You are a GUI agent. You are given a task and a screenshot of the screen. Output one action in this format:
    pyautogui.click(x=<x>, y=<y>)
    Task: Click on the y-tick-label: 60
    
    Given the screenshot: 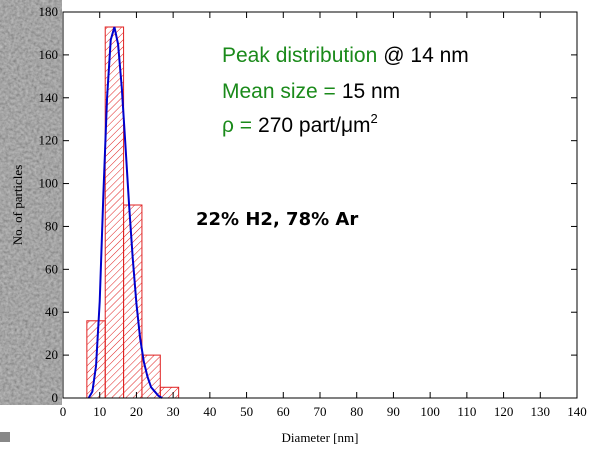 What is the action you would take?
    pyautogui.click(x=51, y=268)
    